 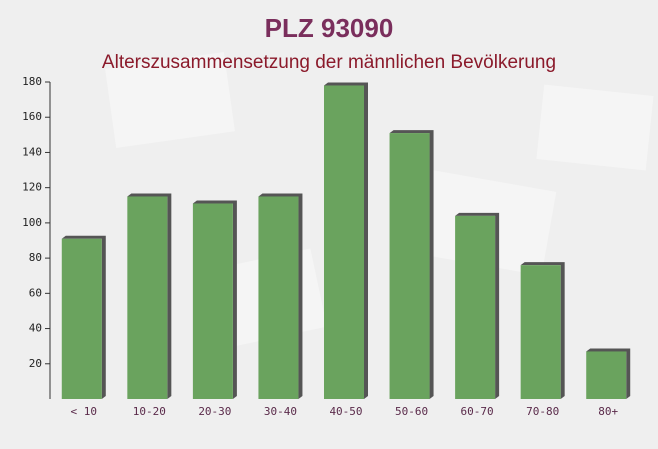 What do you see at coordinates (32, 151) in the screenshot?
I see `y-tick-label: 140` at bounding box center [32, 151].